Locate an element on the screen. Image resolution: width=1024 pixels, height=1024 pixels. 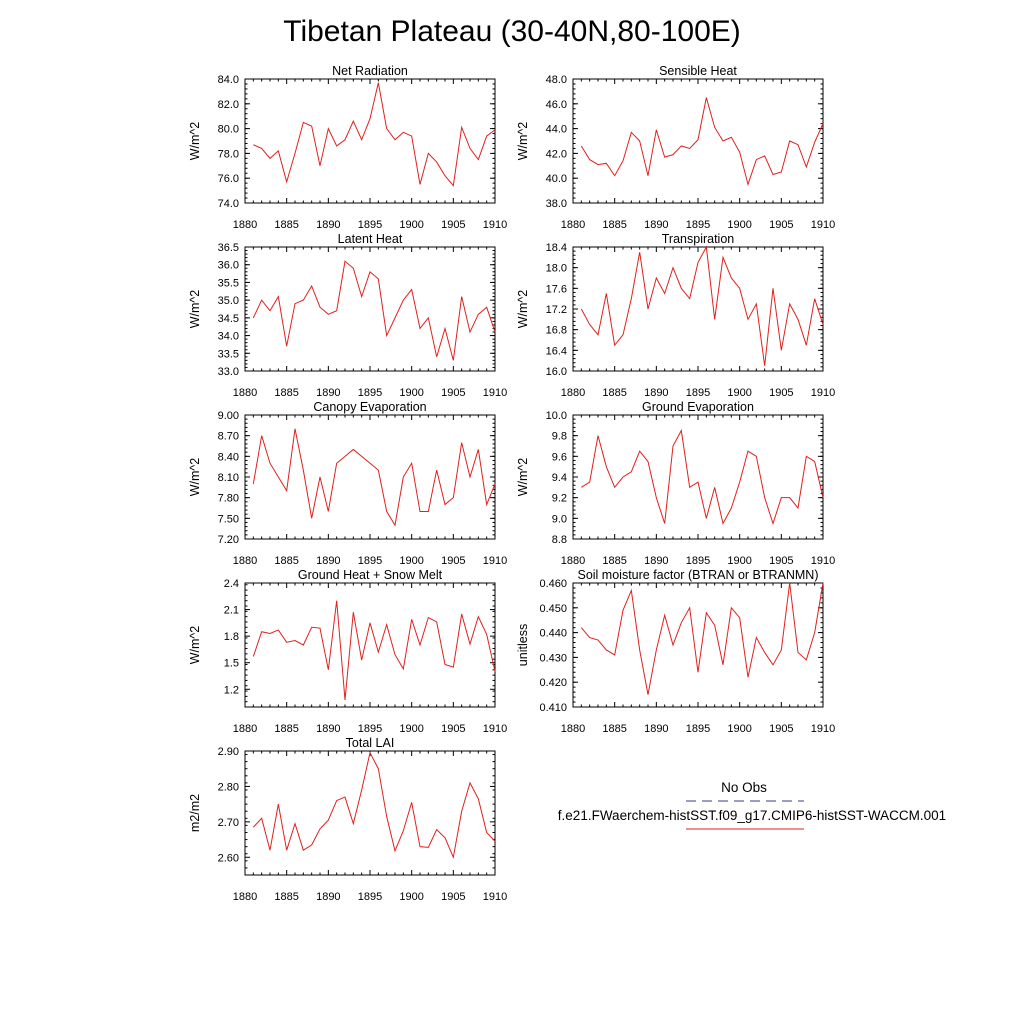
y-tick-label: 38.0 is located at coordinates (556, 204).